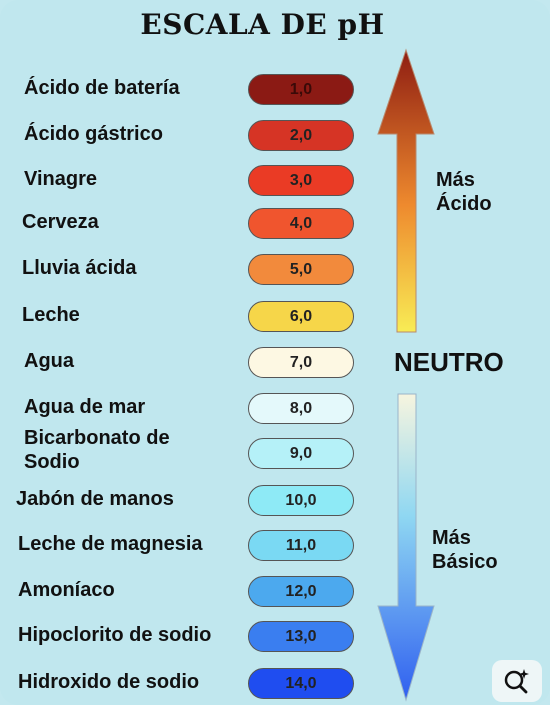  Describe the element at coordinates (93, 134) in the screenshot. I see `row-label: Ácido gástrico` at that location.